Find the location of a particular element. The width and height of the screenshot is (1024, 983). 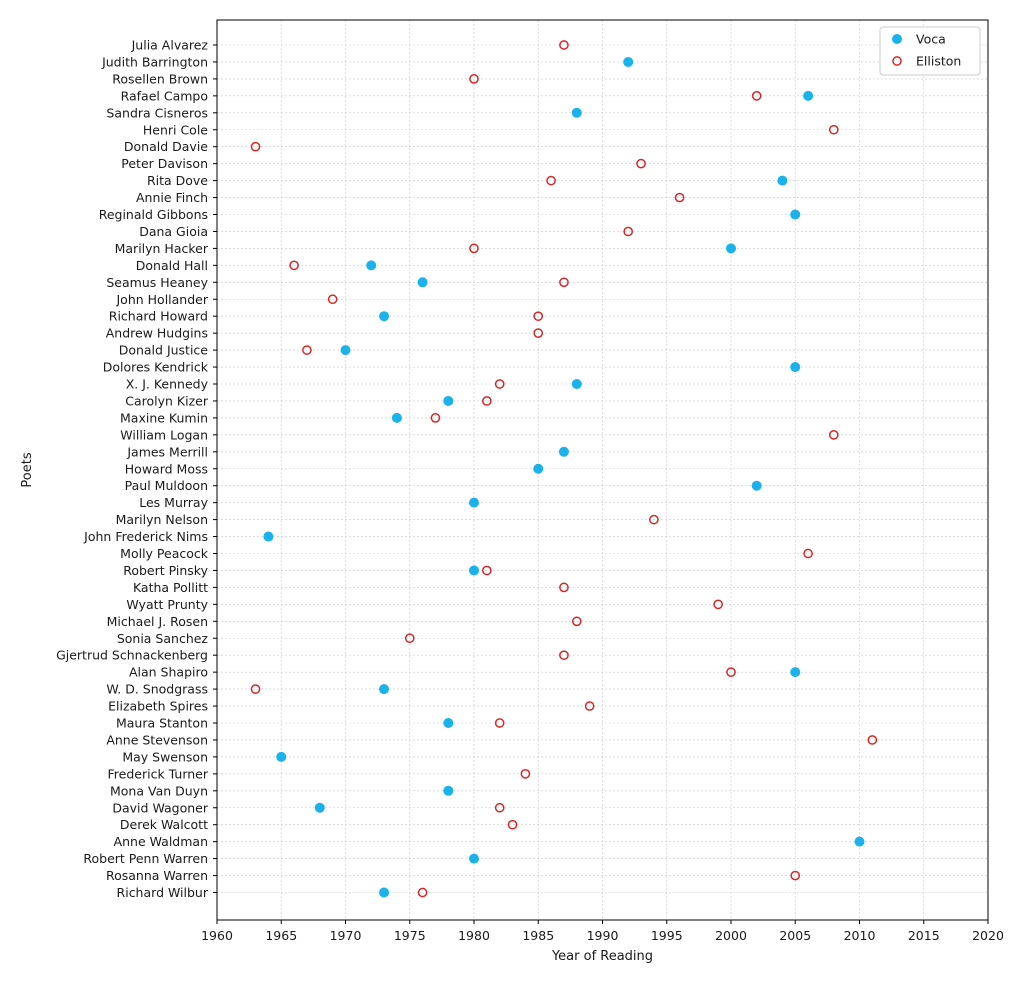

poet-label: Richard Wilbur is located at coordinates (163, 892).